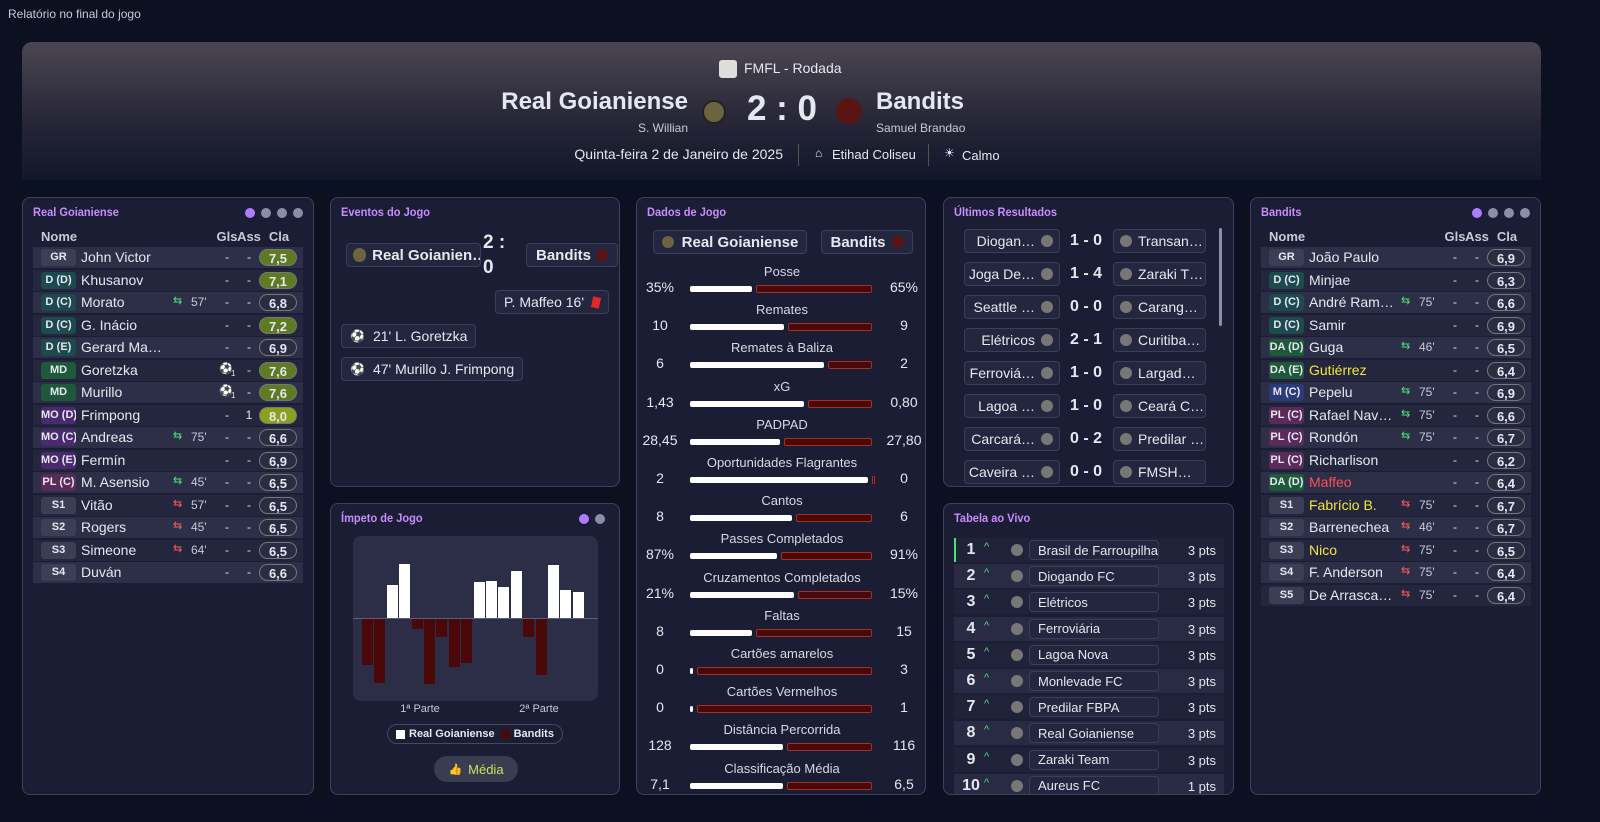  What do you see at coordinates (168, 257) in the screenshot?
I see `player-row: GR John Victor - -7,5` at bounding box center [168, 257].